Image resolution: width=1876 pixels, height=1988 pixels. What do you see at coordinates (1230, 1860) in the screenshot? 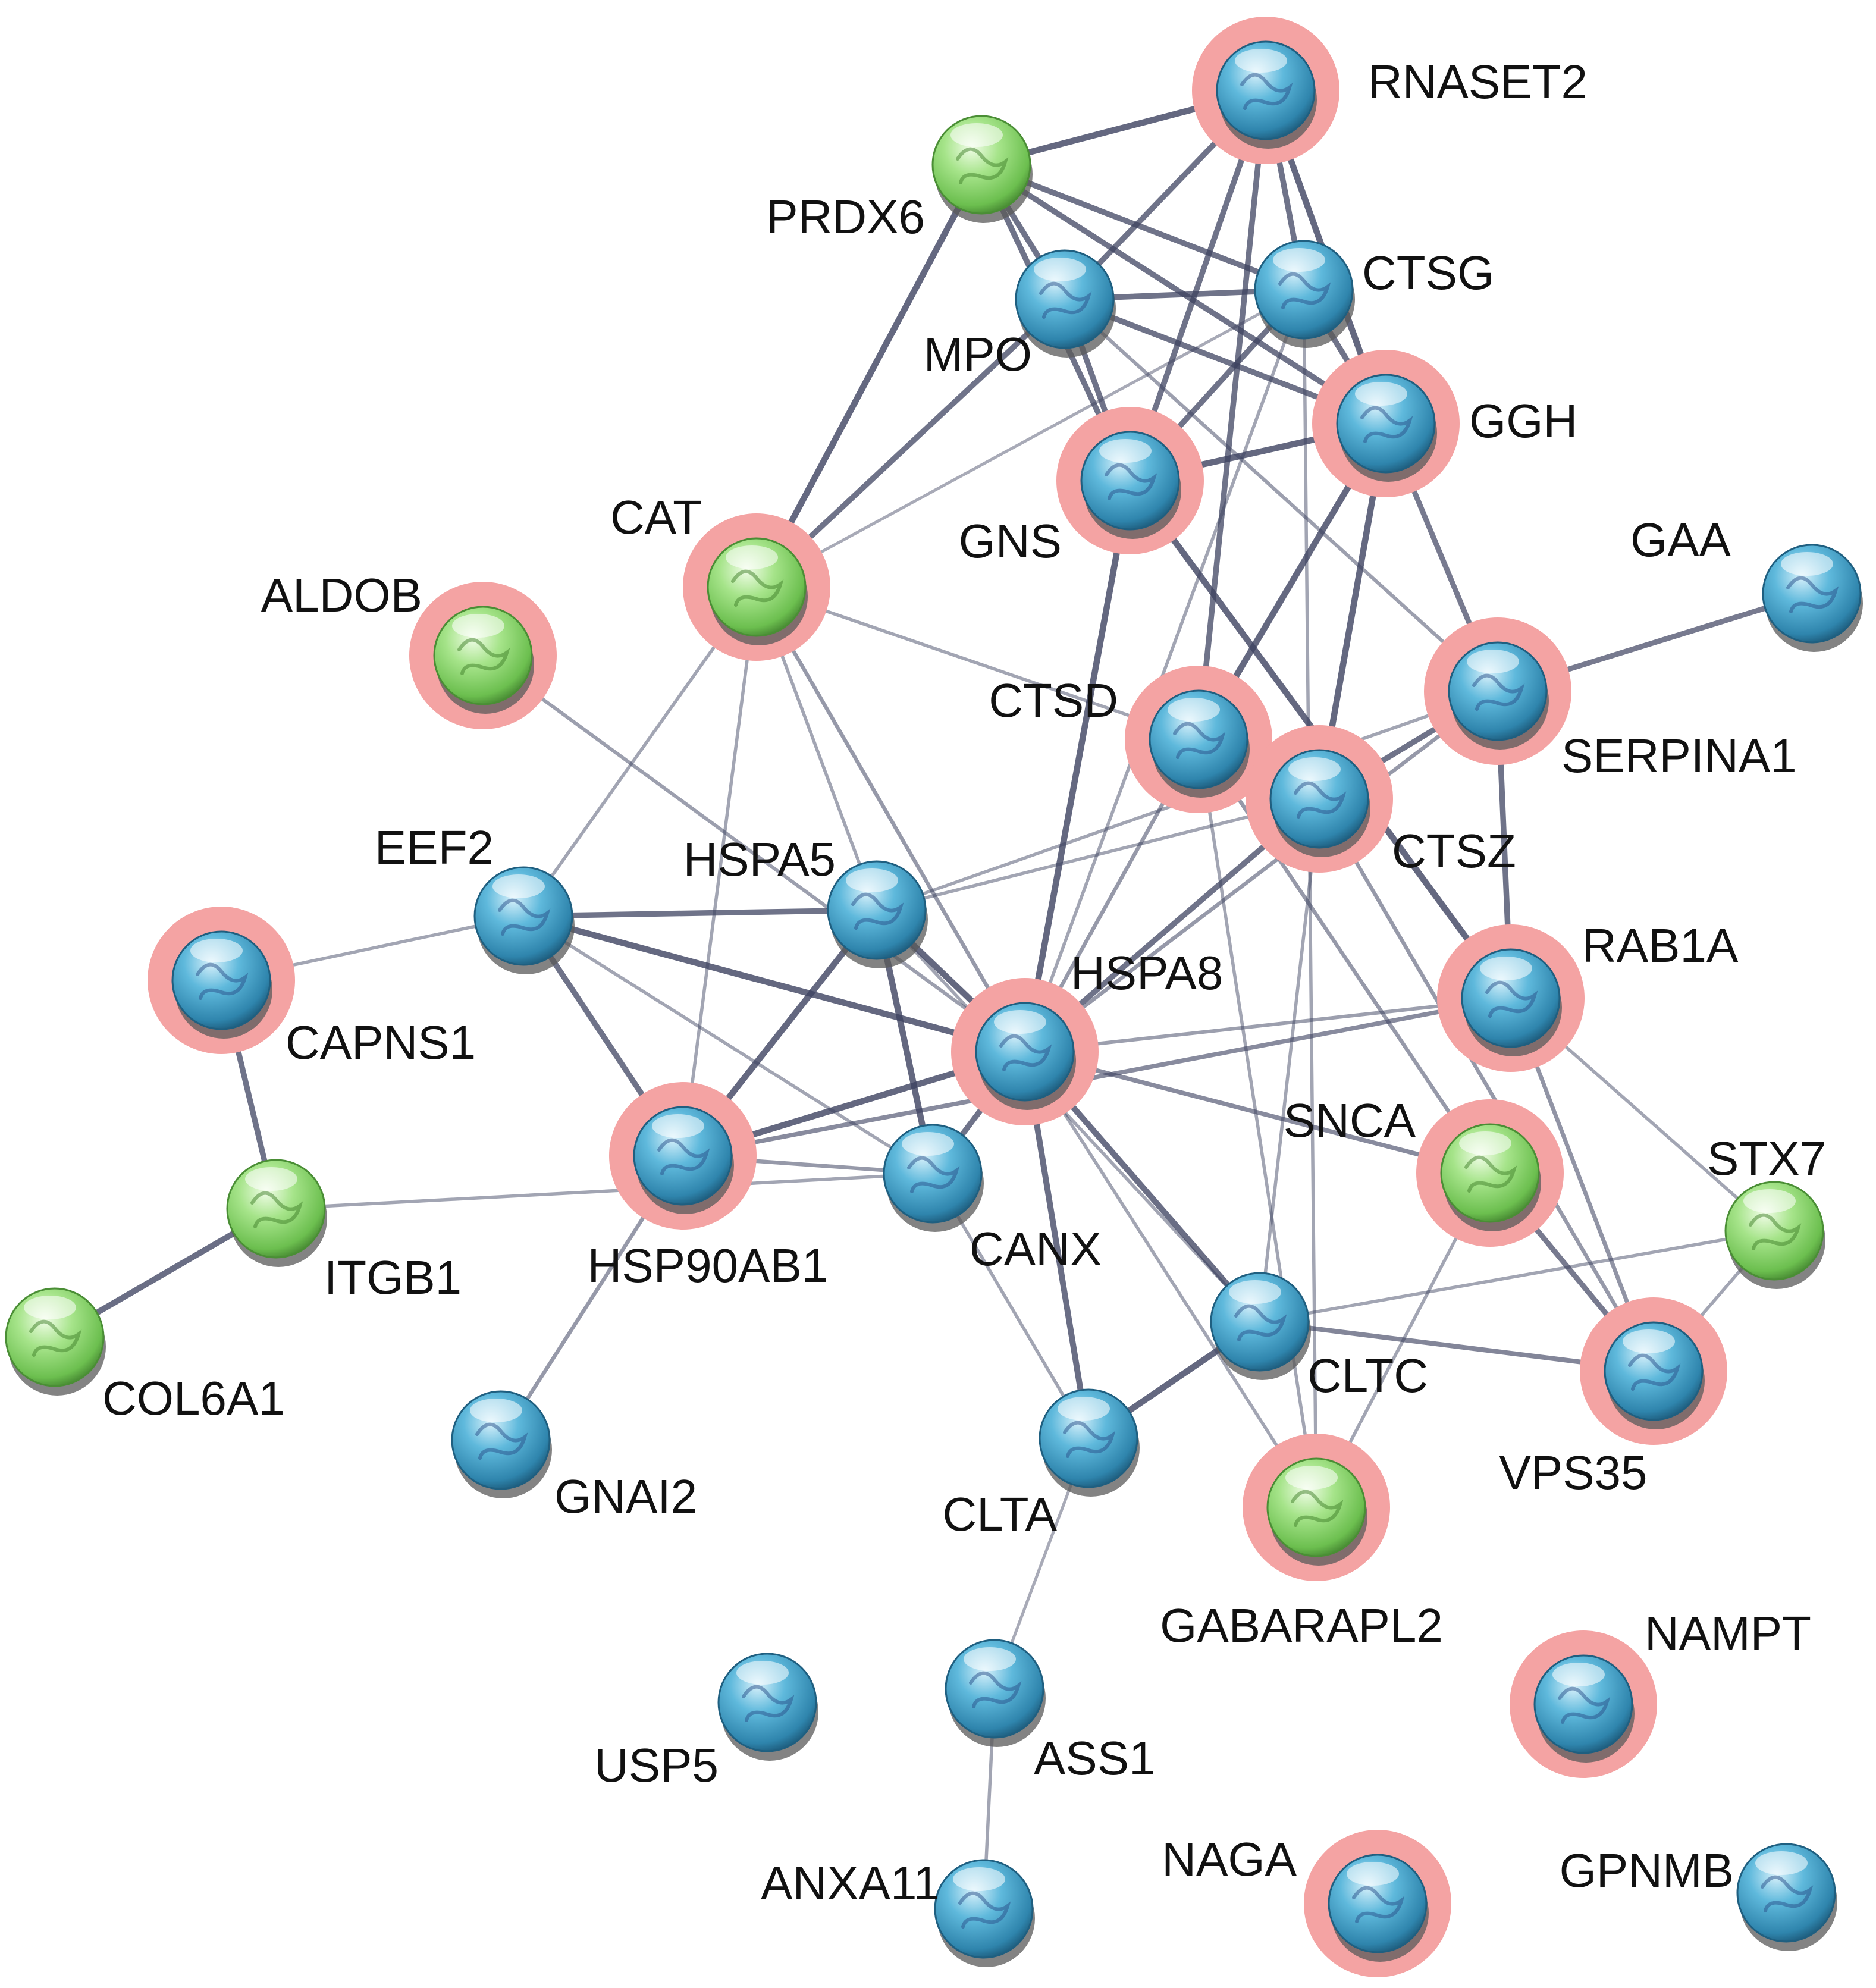
I see `node-label: NAGA` at bounding box center [1230, 1860].